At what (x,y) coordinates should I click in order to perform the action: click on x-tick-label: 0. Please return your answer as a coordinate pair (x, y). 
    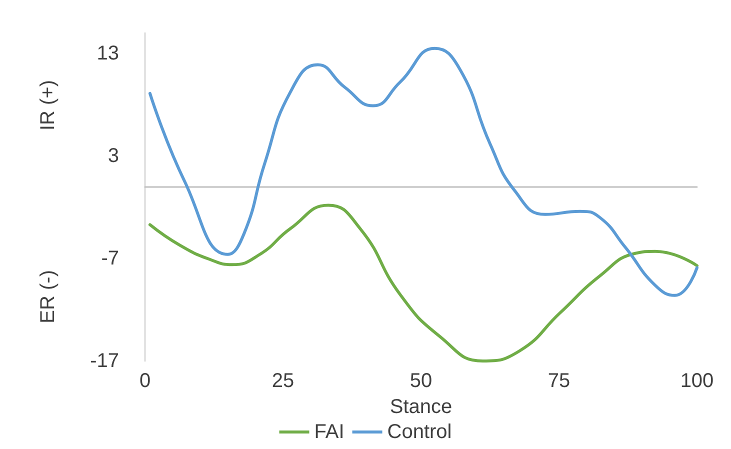
    Looking at the image, I should click on (145, 381).